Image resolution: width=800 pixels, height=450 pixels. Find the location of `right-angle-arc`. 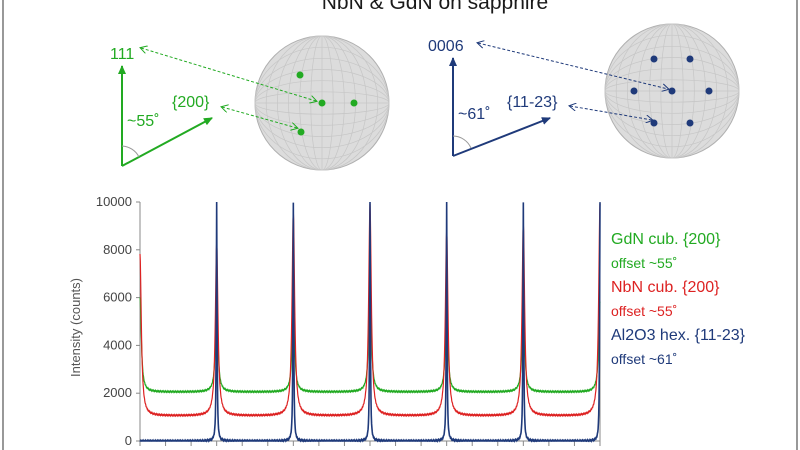

right-angle-arc is located at coordinates (462, 142).